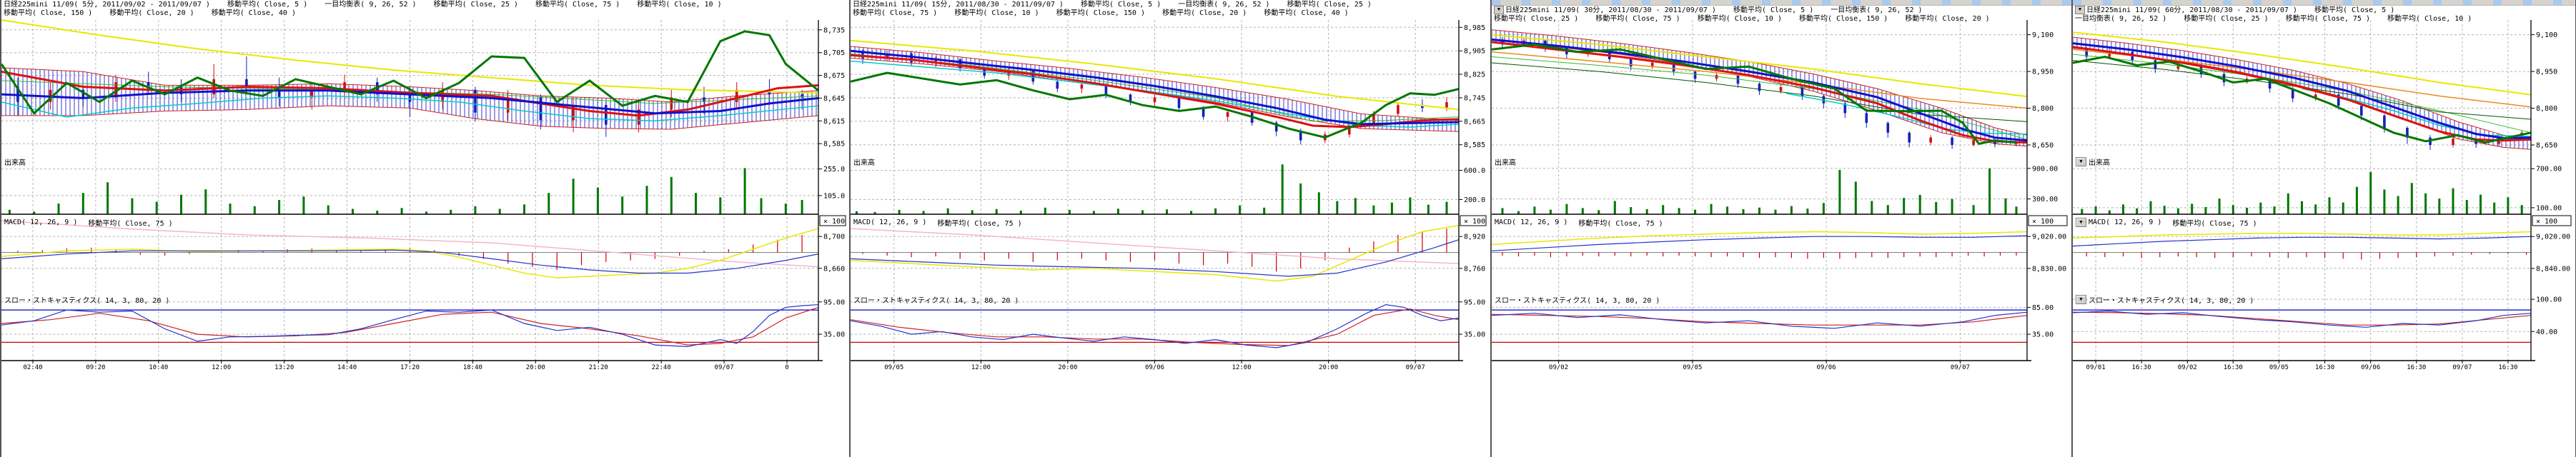 The image size is (2576, 457). What do you see at coordinates (599, 368) in the screenshot?
I see `x-axis-label: 21:20` at bounding box center [599, 368].